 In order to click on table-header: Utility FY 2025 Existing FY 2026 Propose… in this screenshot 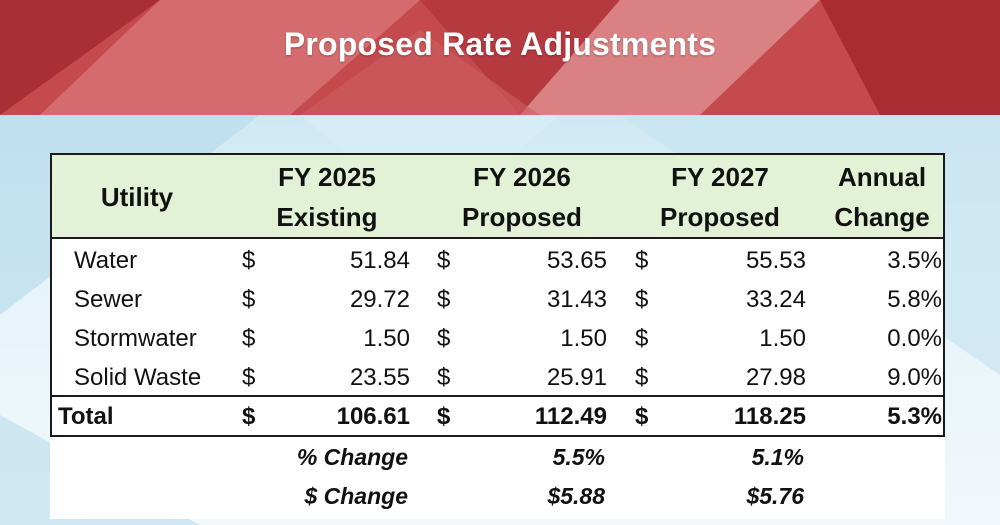, I will do `click(497, 196)`.